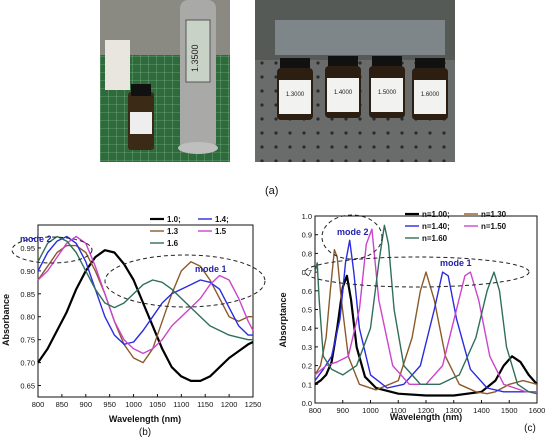 The height and width of the screenshot is (439, 550). Describe the element at coordinates (307, 366) in the screenshot. I see `y-tick-label: 0.2` at that location.